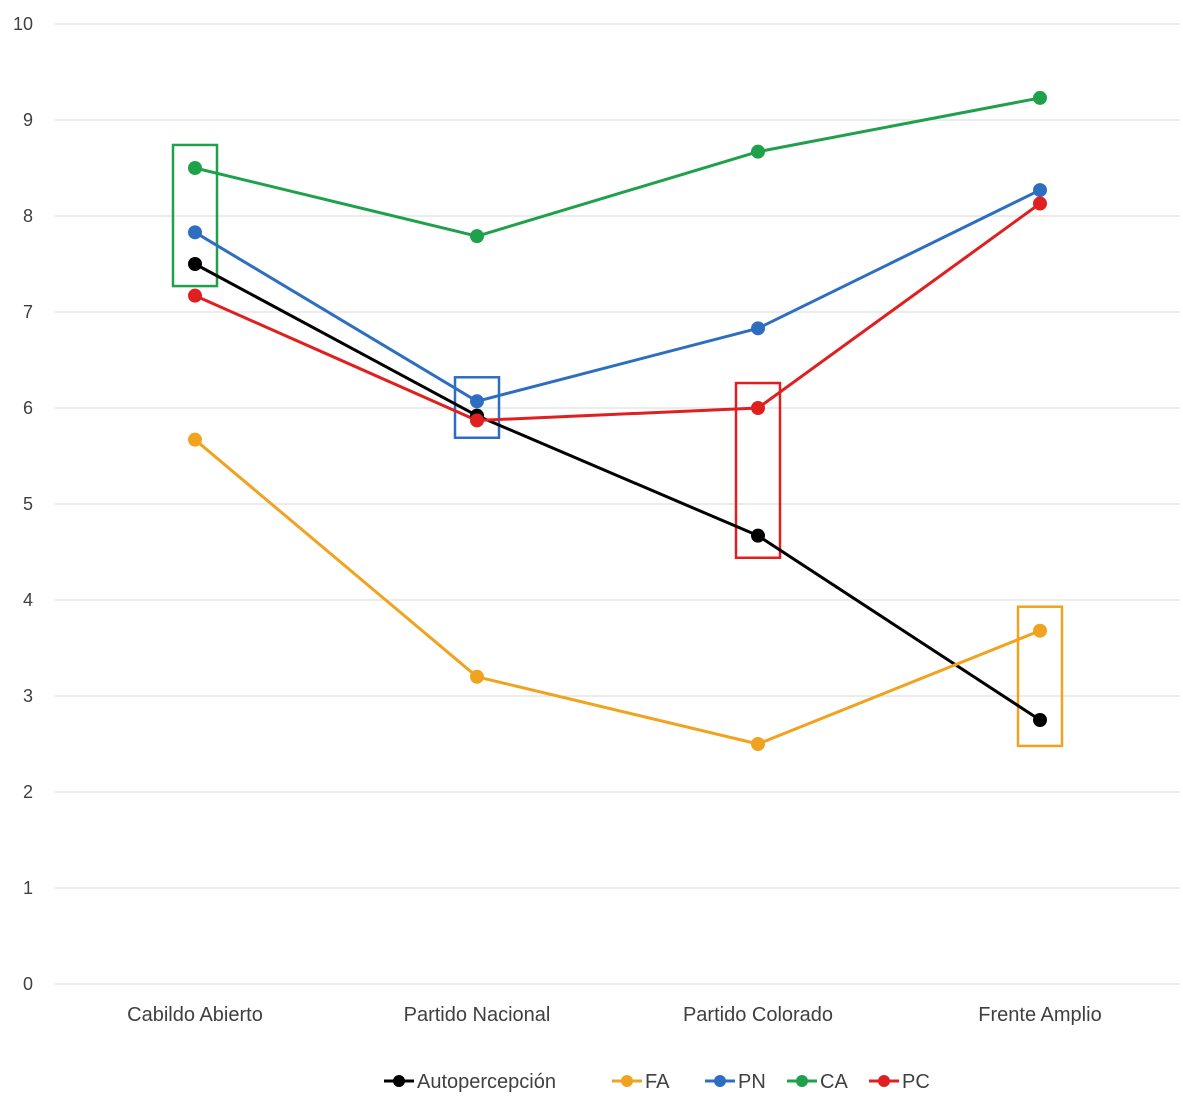 The width and height of the screenshot is (1183, 1097). What do you see at coordinates (28, 312) in the screenshot?
I see `y-tick-label: 7` at bounding box center [28, 312].